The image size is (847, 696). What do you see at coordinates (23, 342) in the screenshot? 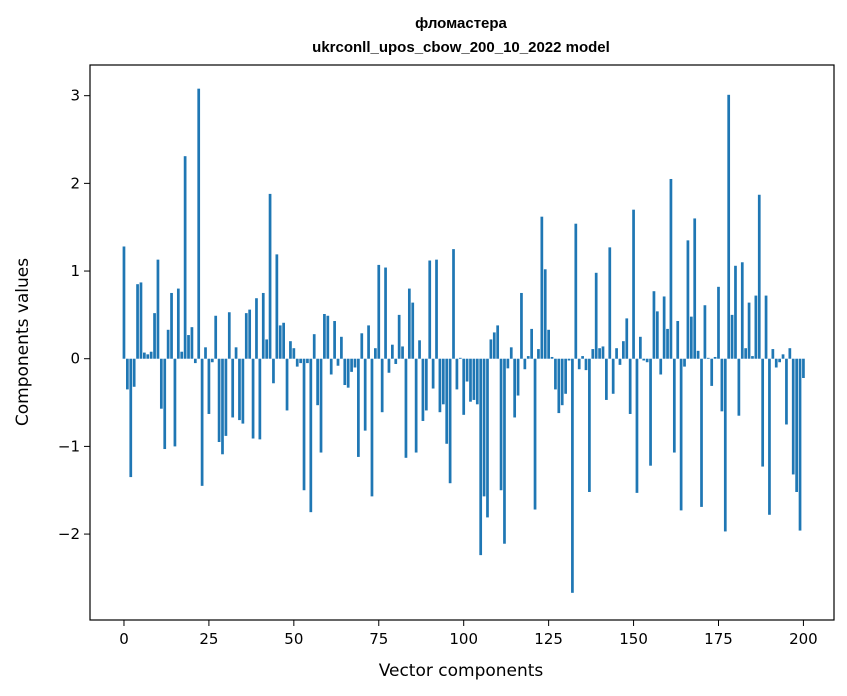
I see `y-axis-label: Components values` at bounding box center [23, 342].